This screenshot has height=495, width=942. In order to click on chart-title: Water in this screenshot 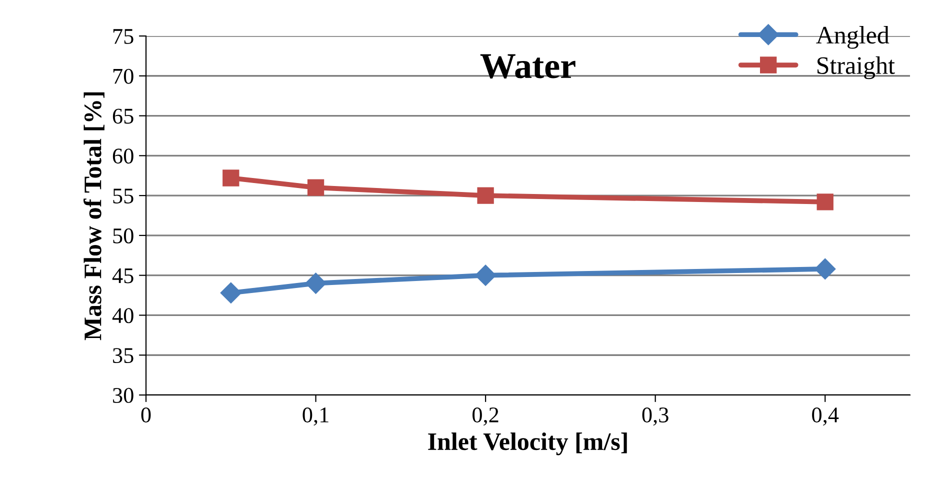, I will do `click(528, 66)`.